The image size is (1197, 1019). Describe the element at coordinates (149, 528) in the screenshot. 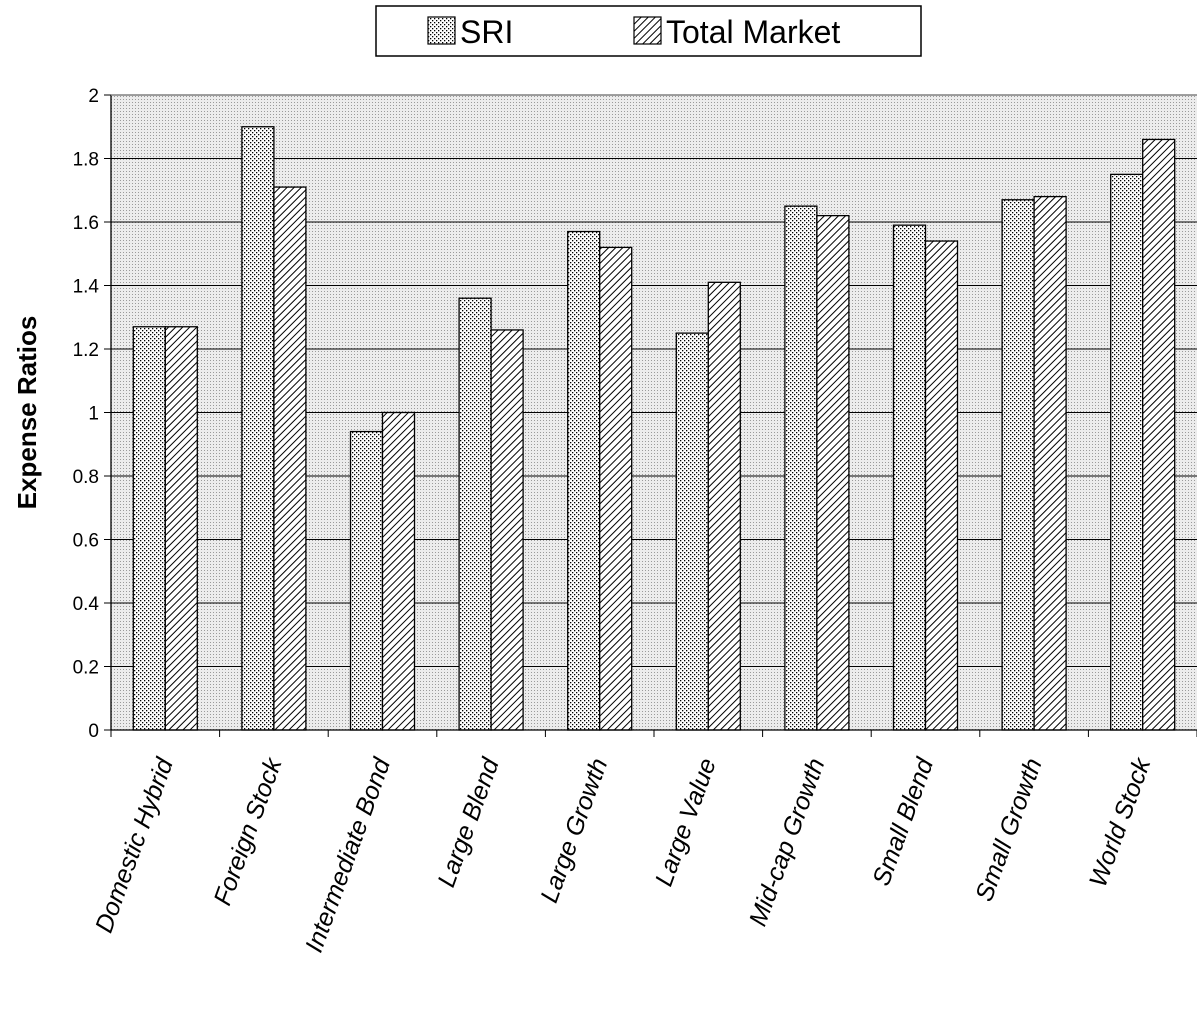

I see `bar-sri-domestic-hybrid` at that location.